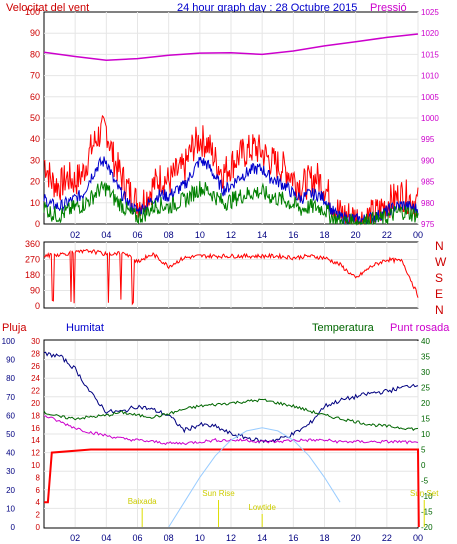 The height and width of the screenshot is (544, 457). I want to click on rain-tick-label: 22, so click(35, 391).